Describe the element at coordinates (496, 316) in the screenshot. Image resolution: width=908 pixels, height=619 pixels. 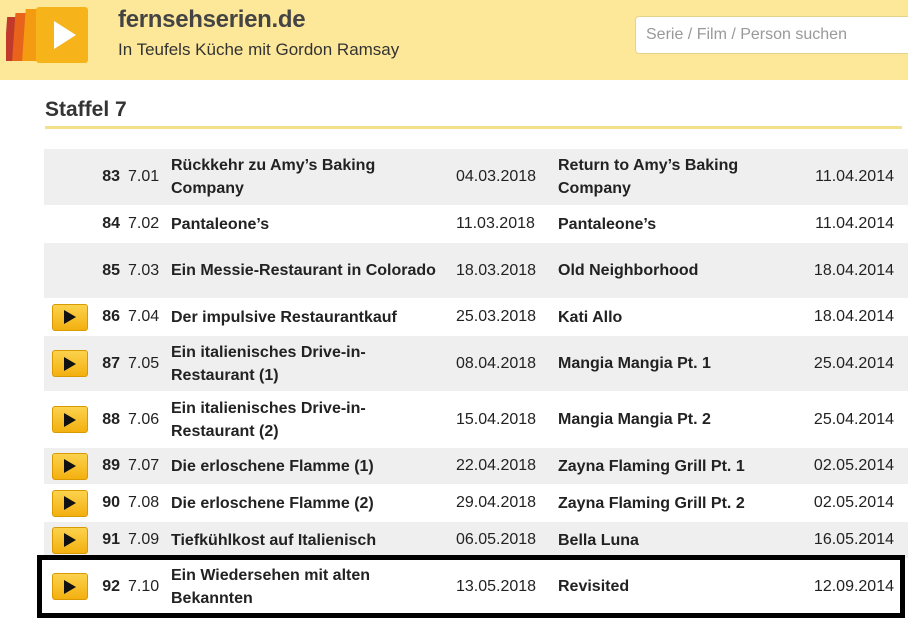
I see `airdate-de: 25.03.2018` at that location.